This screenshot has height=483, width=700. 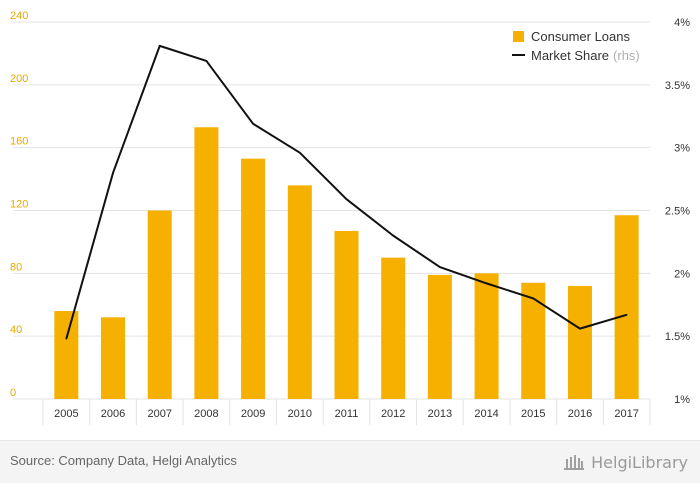 I want to click on left-tick-label: 80, so click(x=16, y=267).